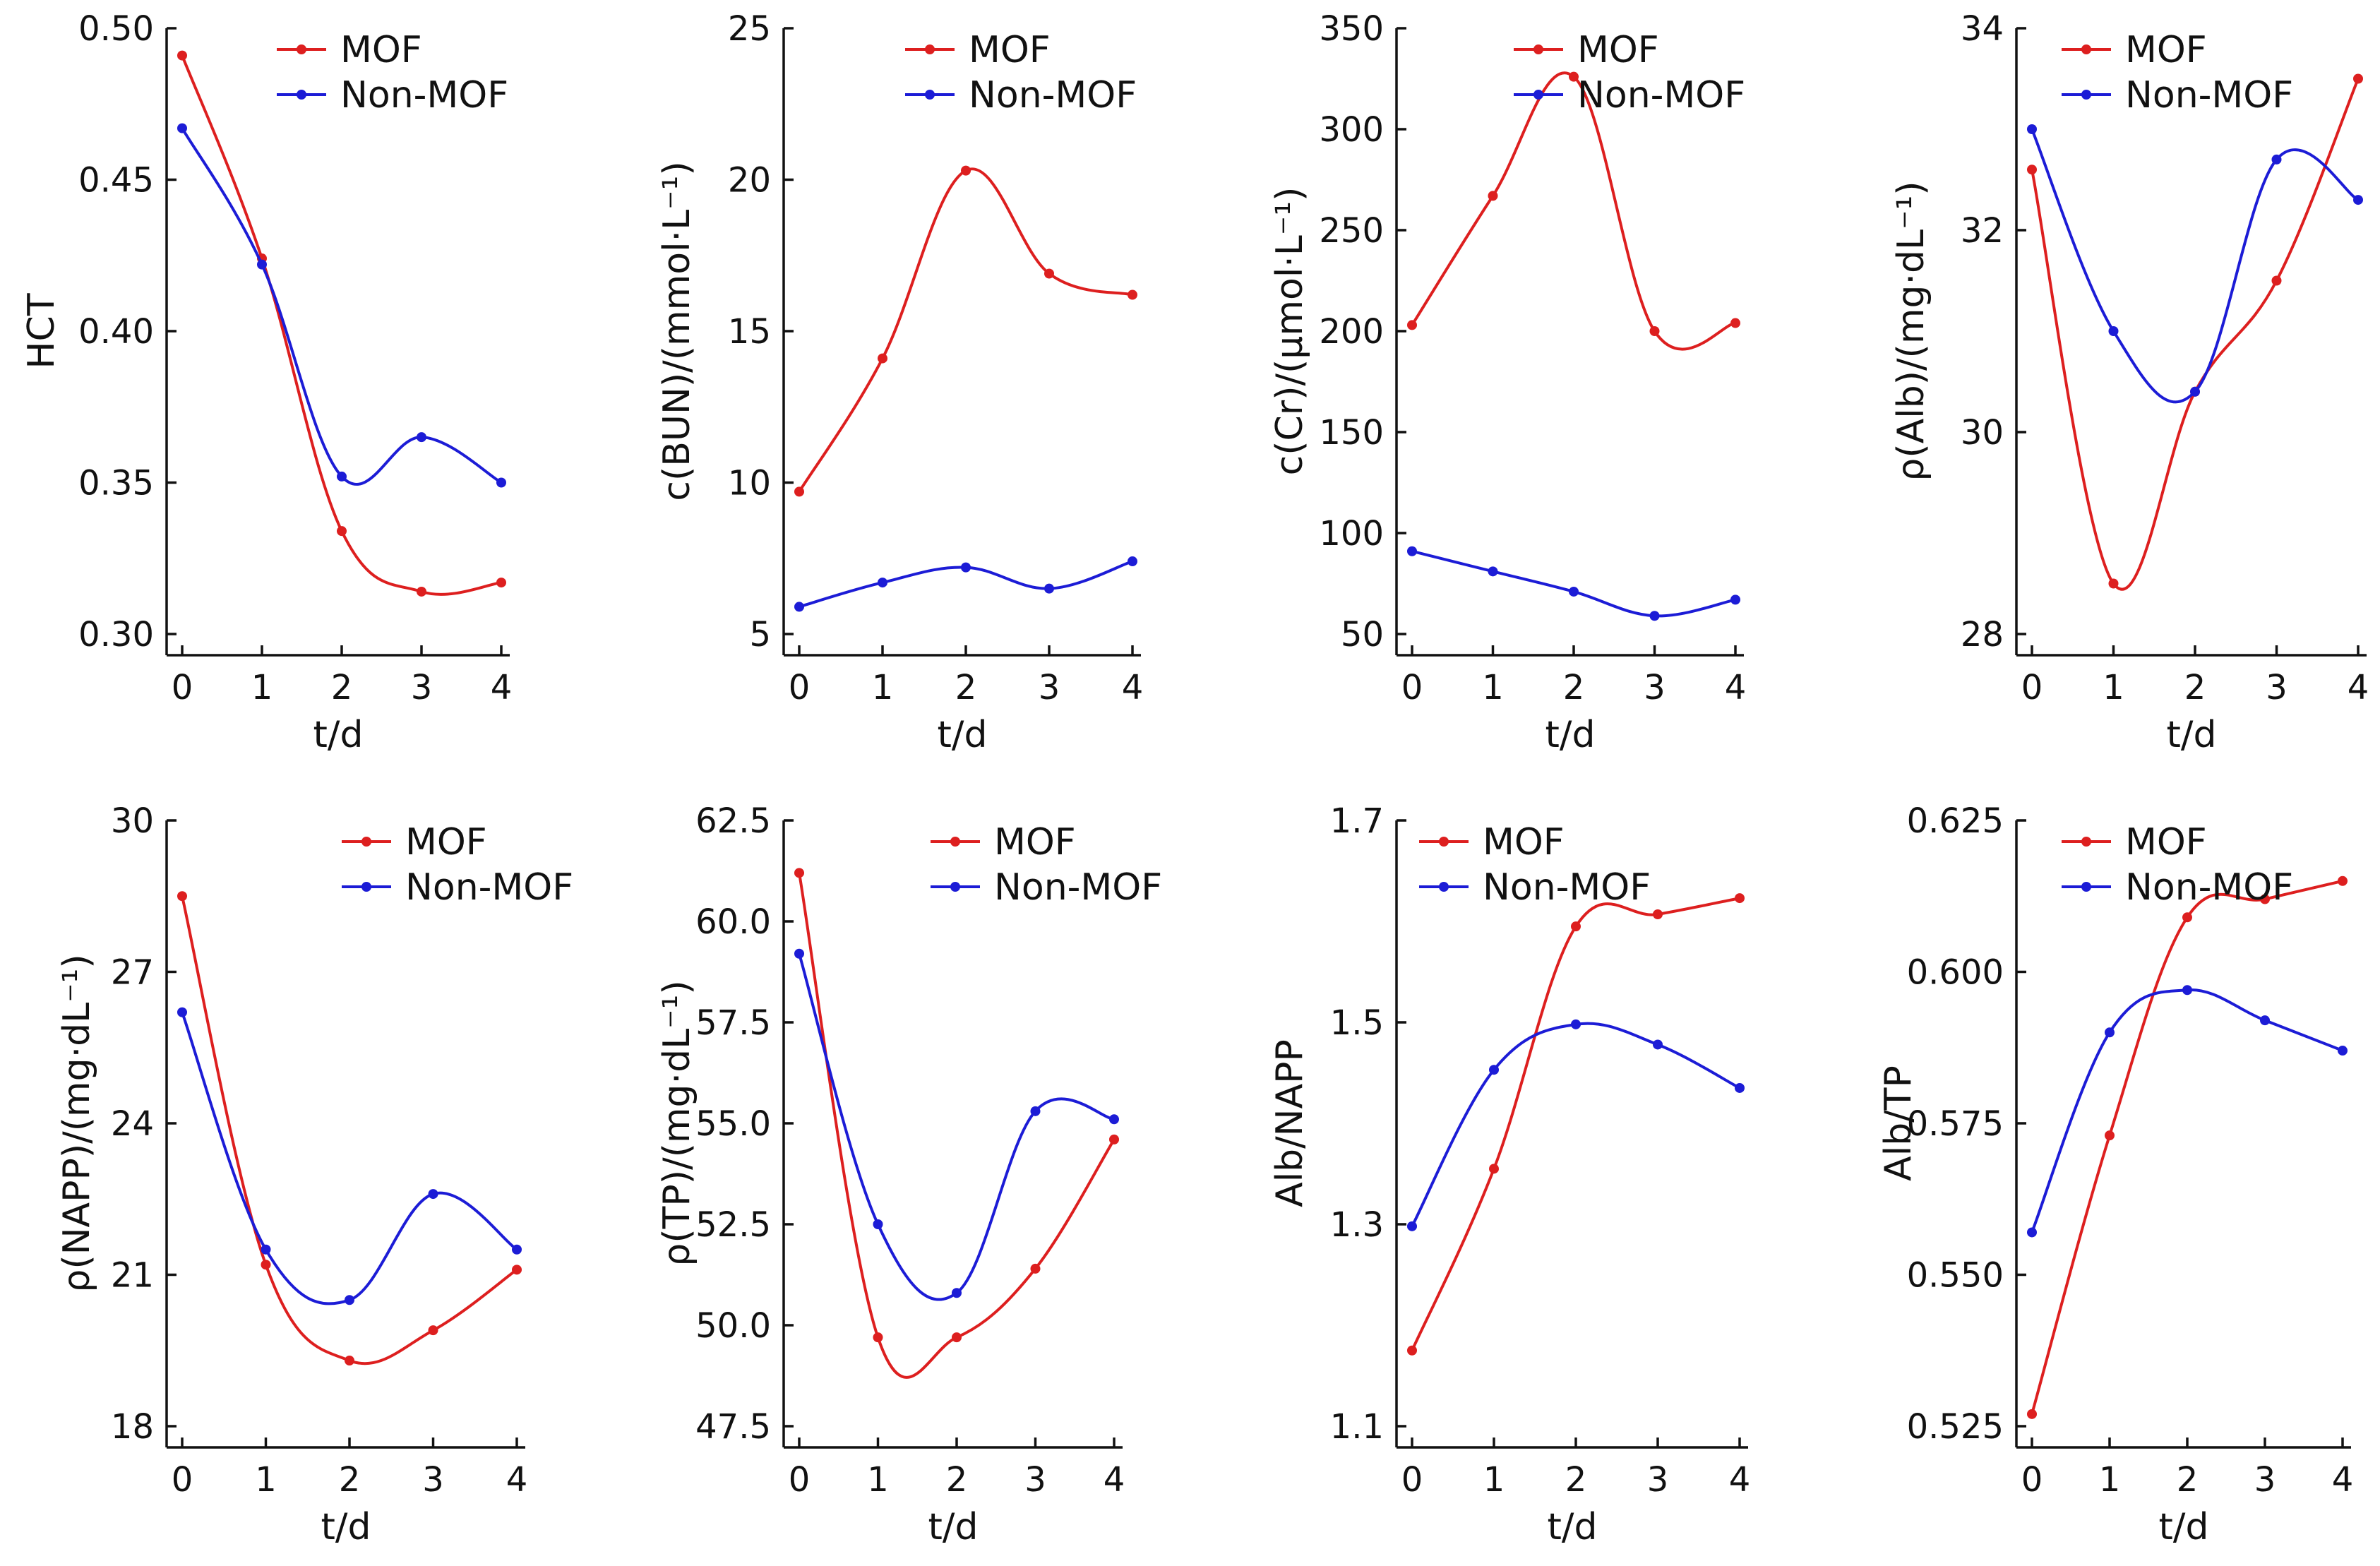  Describe the element at coordinates (1982, 29) in the screenshot. I see `y-tick-label: 34` at that location.